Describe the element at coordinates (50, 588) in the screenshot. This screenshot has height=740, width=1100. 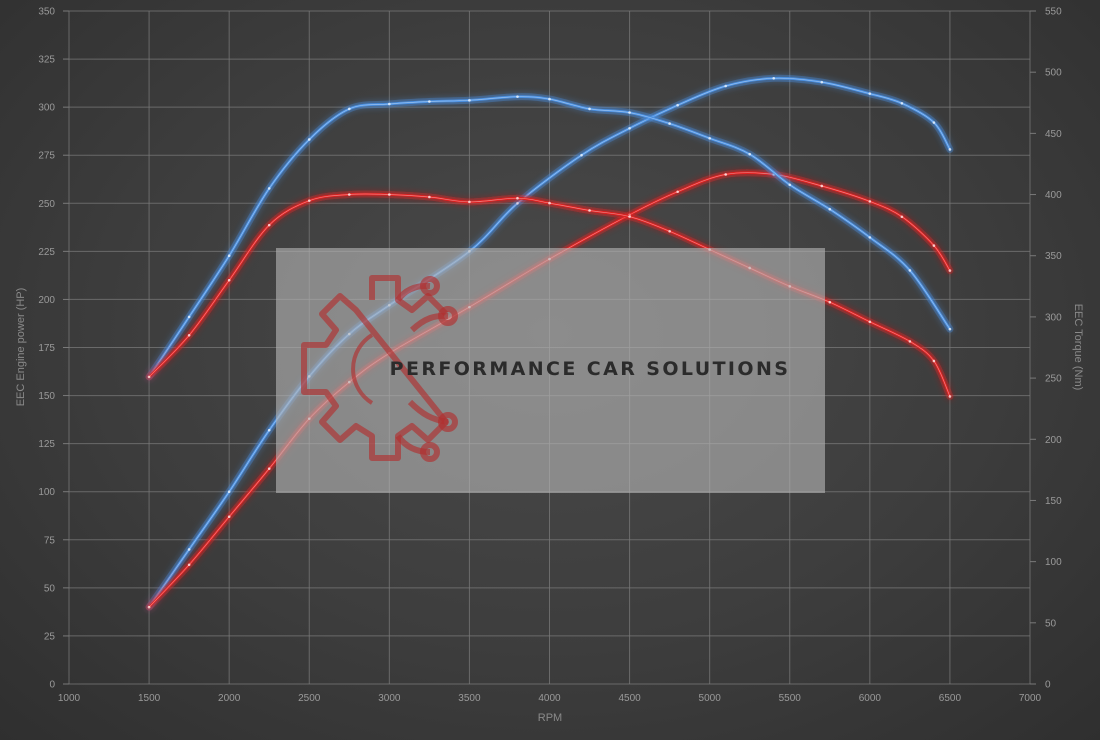
I see `left-y-tick-label: 50` at that location.